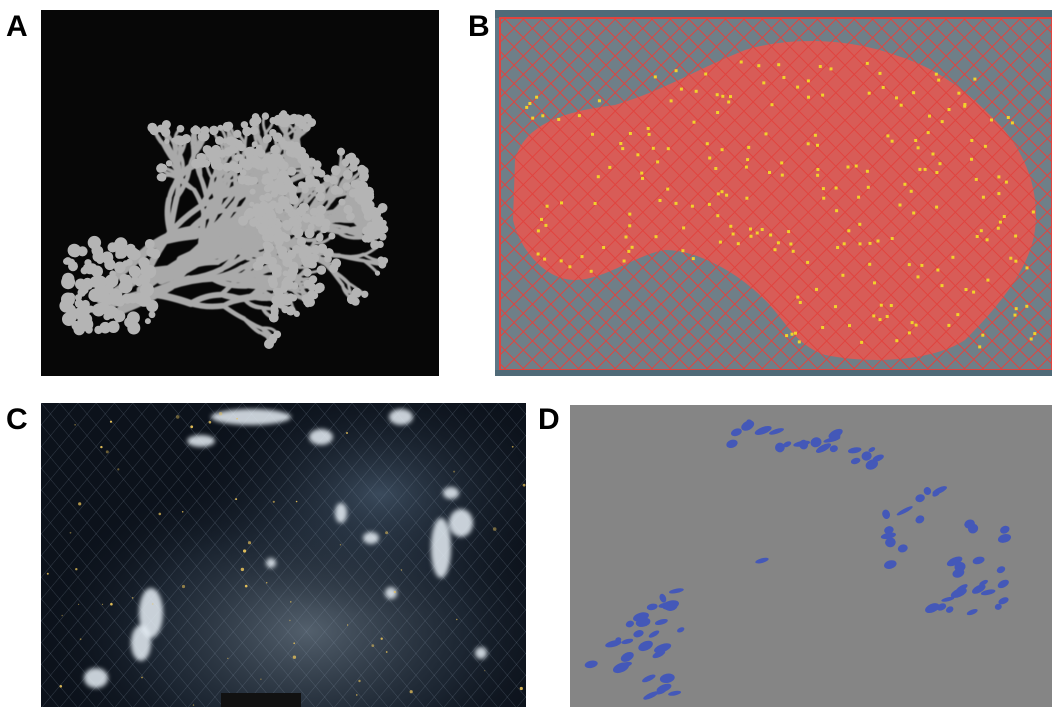  Describe the element at coordinates (17, 419) in the screenshot. I see `panel-label-c: C` at that location.